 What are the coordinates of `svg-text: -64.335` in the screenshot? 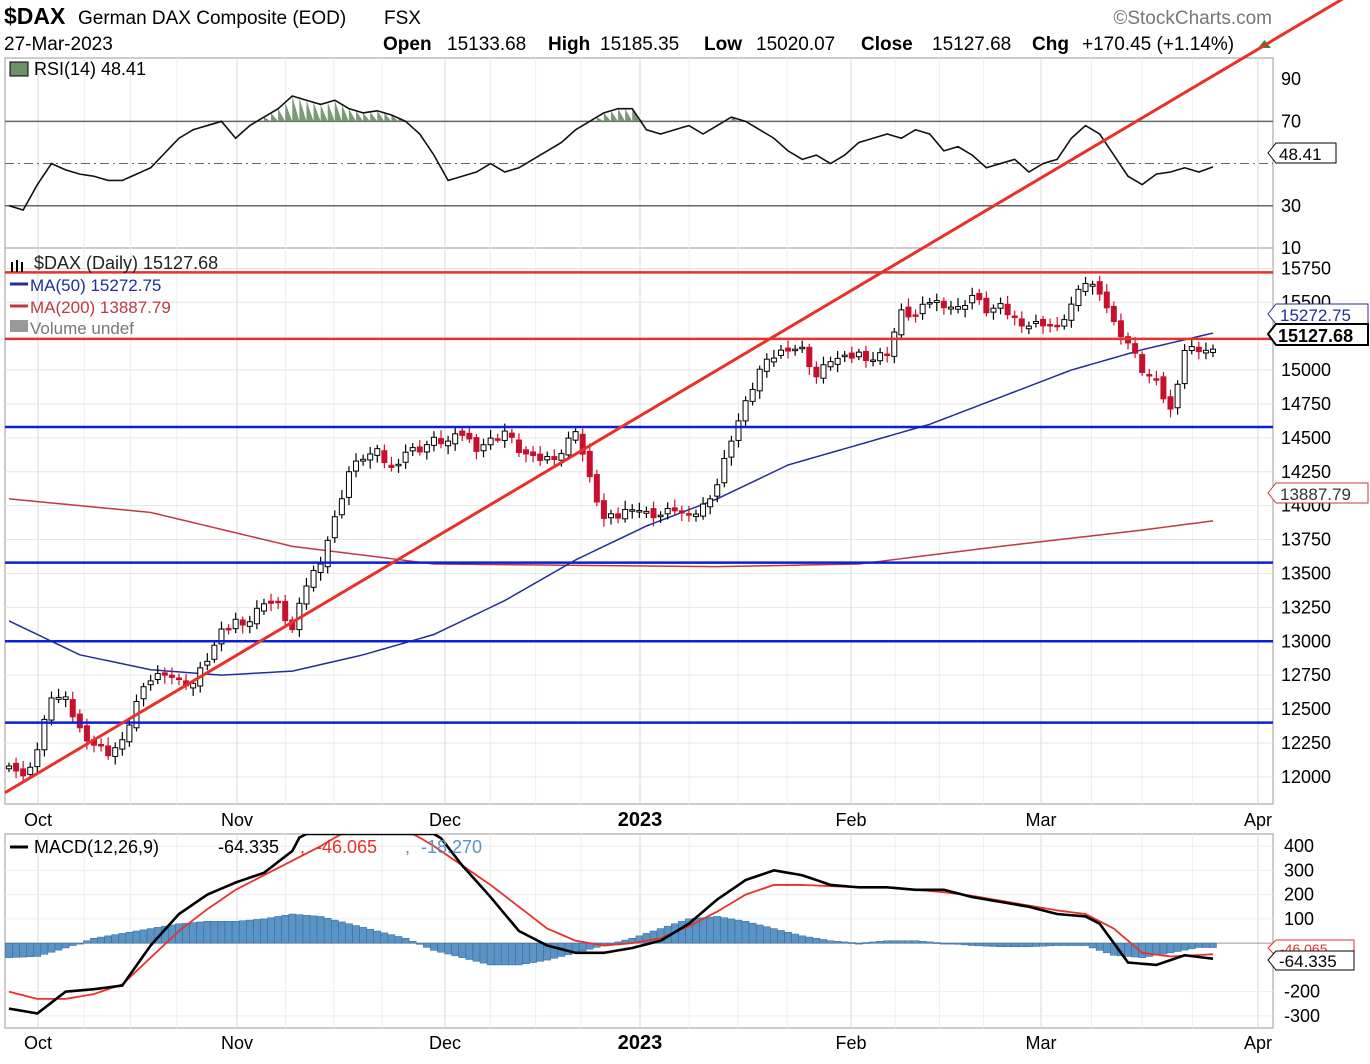 It's located at (1308, 961).